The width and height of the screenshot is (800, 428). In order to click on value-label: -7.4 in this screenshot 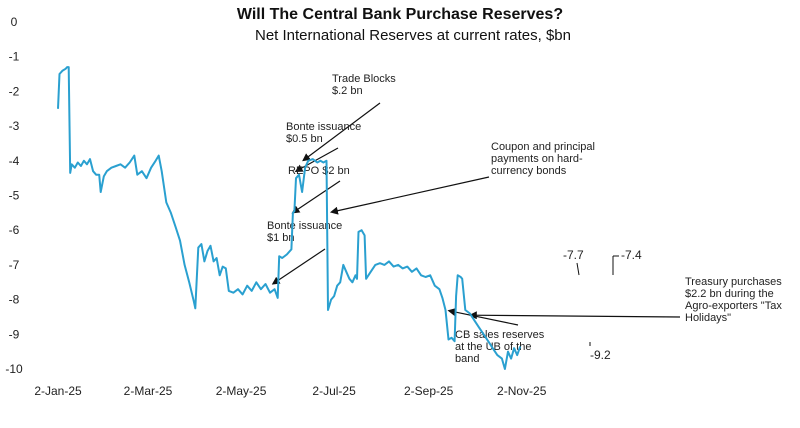, I will do `click(631, 255)`.